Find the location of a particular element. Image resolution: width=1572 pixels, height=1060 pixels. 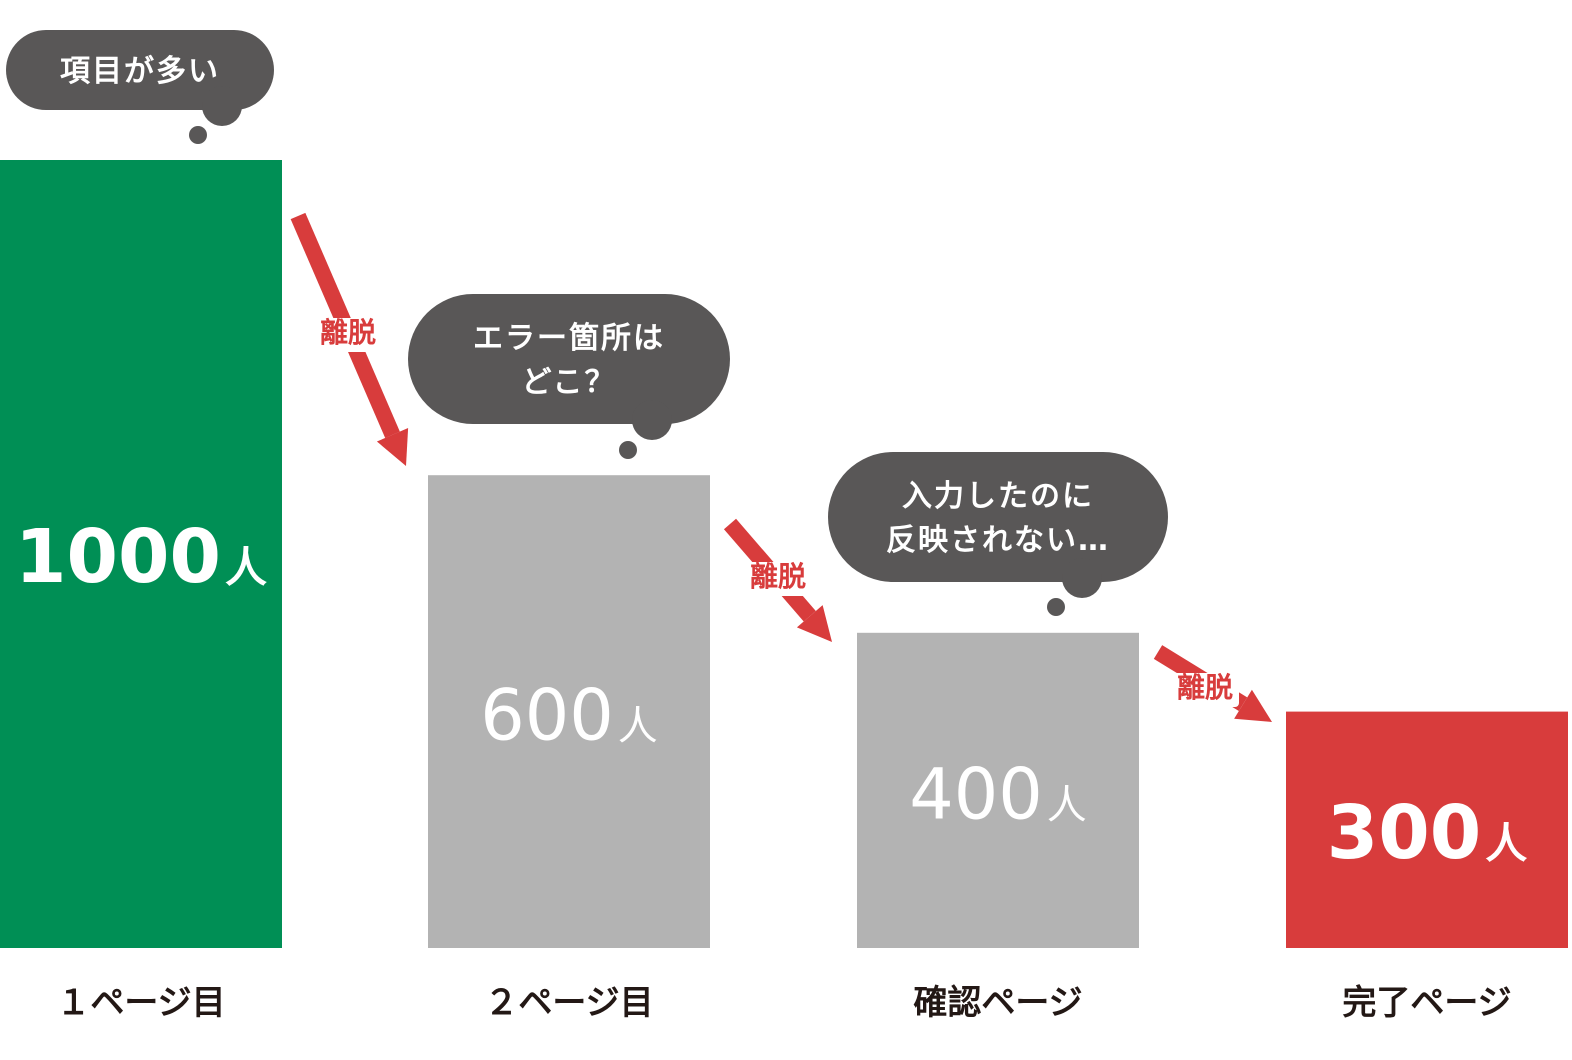

bar-value-label-1: 1000人 is located at coordinates (141, 557).